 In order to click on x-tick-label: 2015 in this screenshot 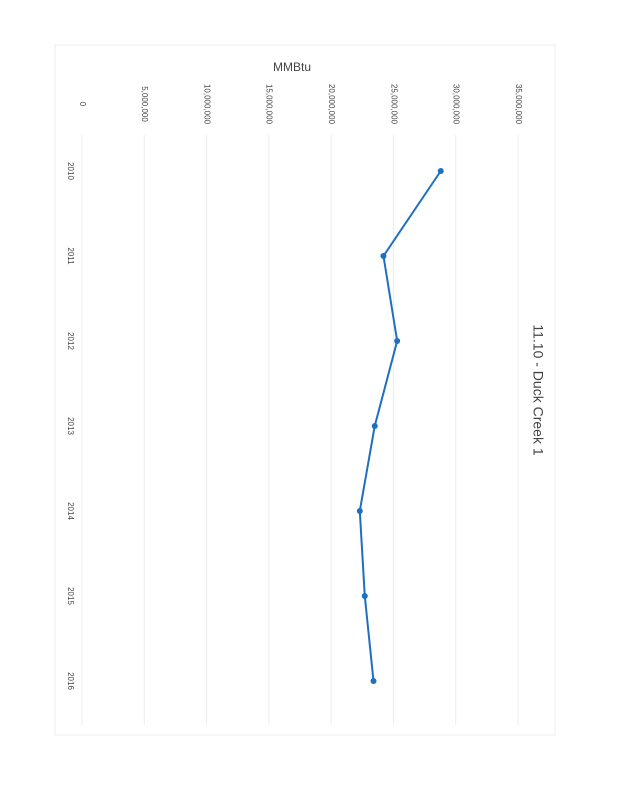, I will do `click(70, 596)`.